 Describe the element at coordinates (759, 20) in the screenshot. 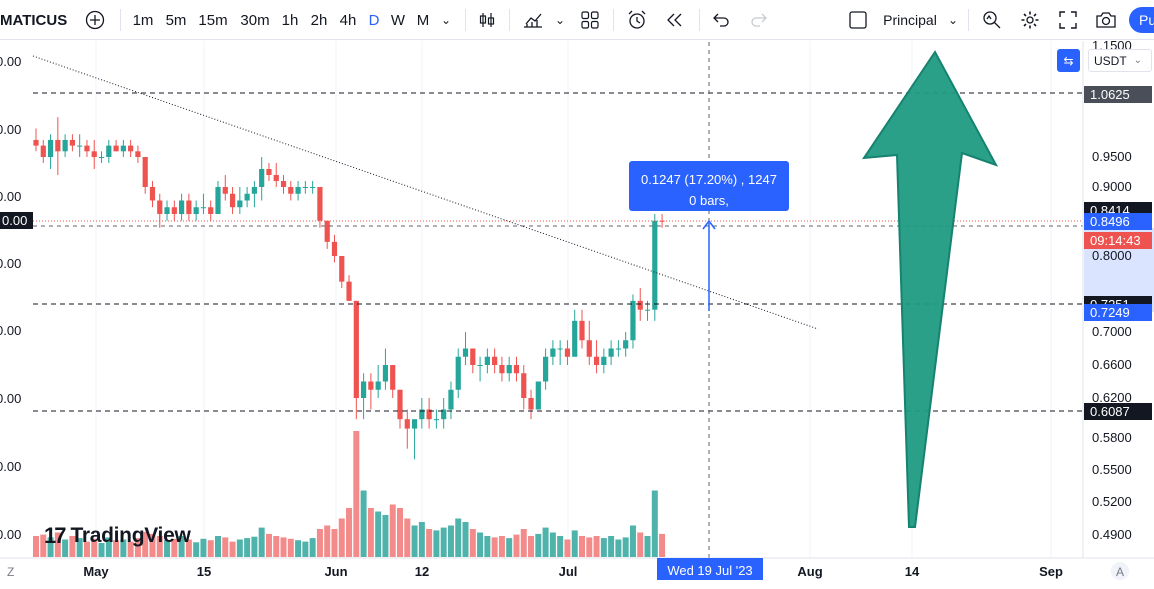

I see `redo-button` at that location.